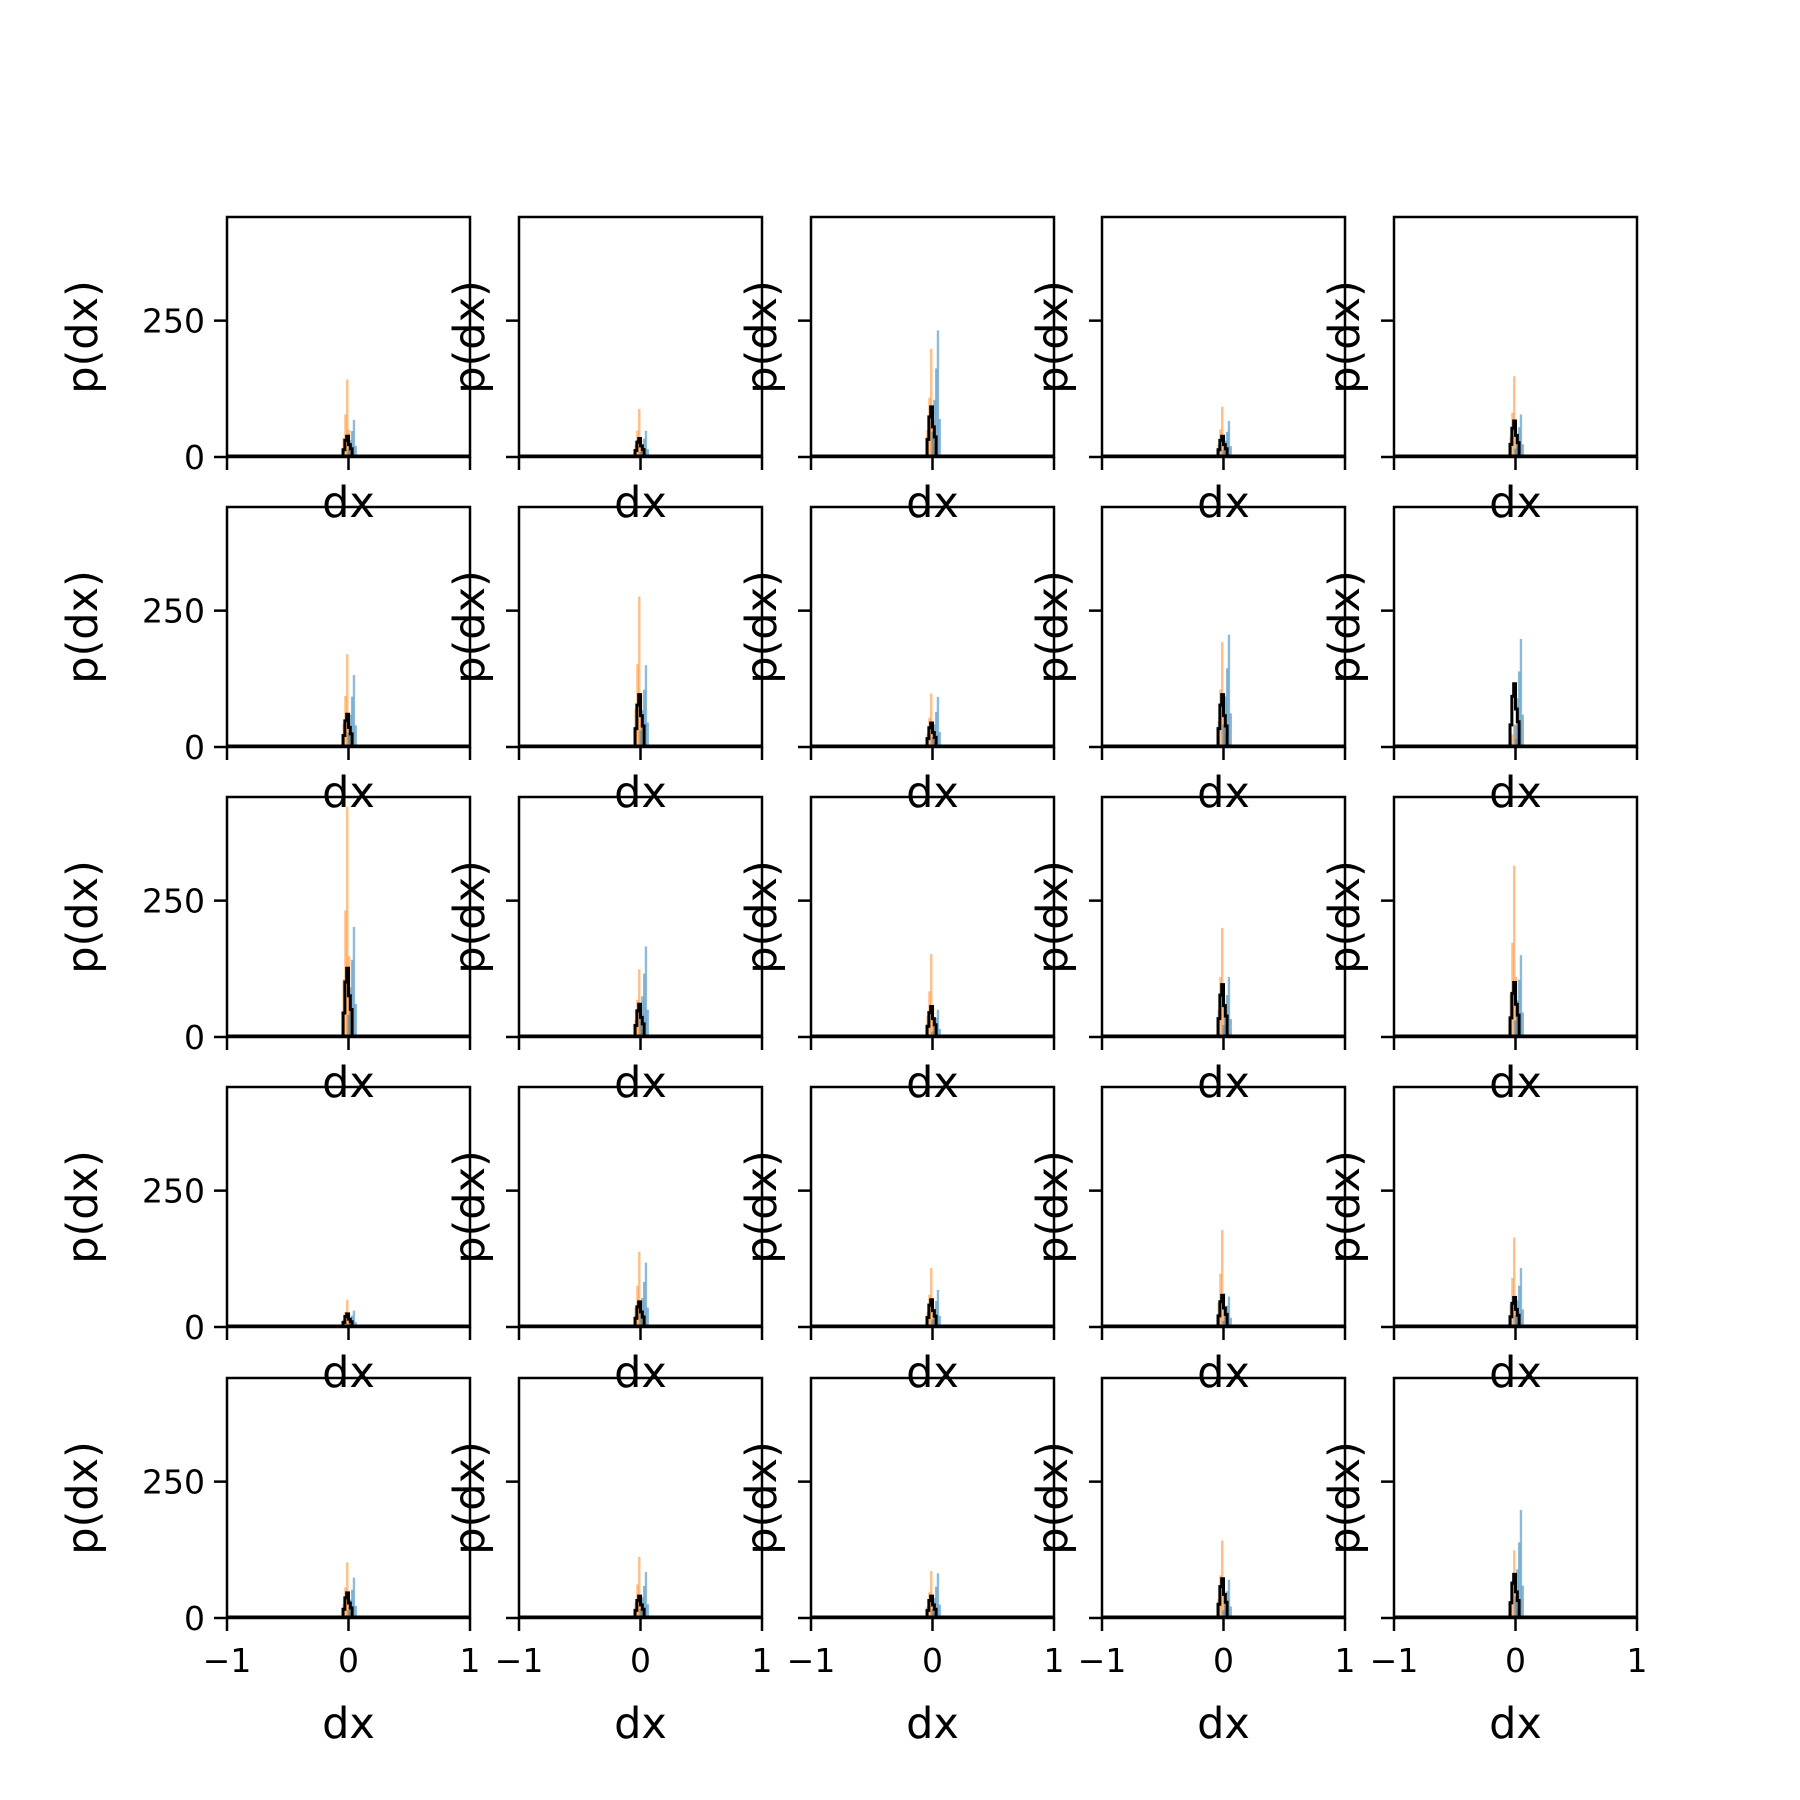  Describe the element at coordinates (604, 1241) in the screenshot. I see `subplot-r3-c1: dx p(dx)` at that location.